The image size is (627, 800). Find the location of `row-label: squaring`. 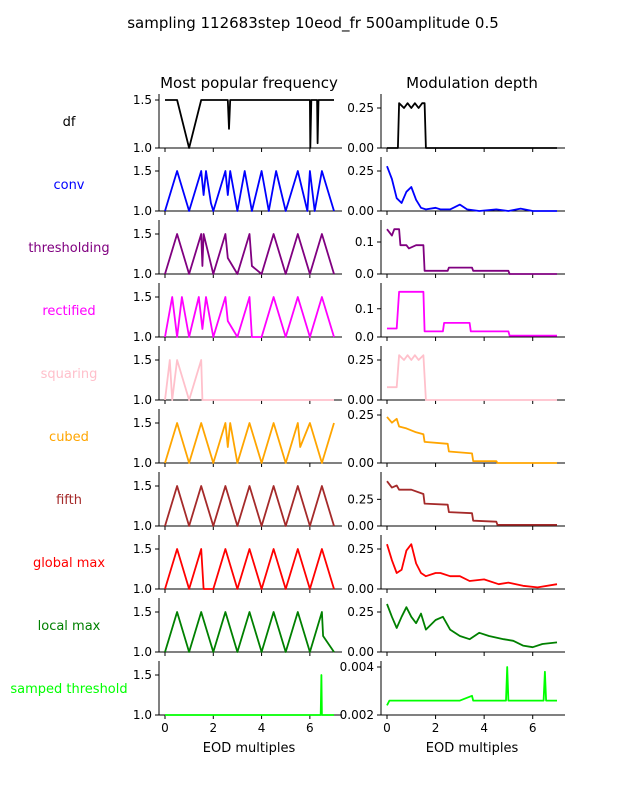

row-label: squaring is located at coordinates (69, 374).